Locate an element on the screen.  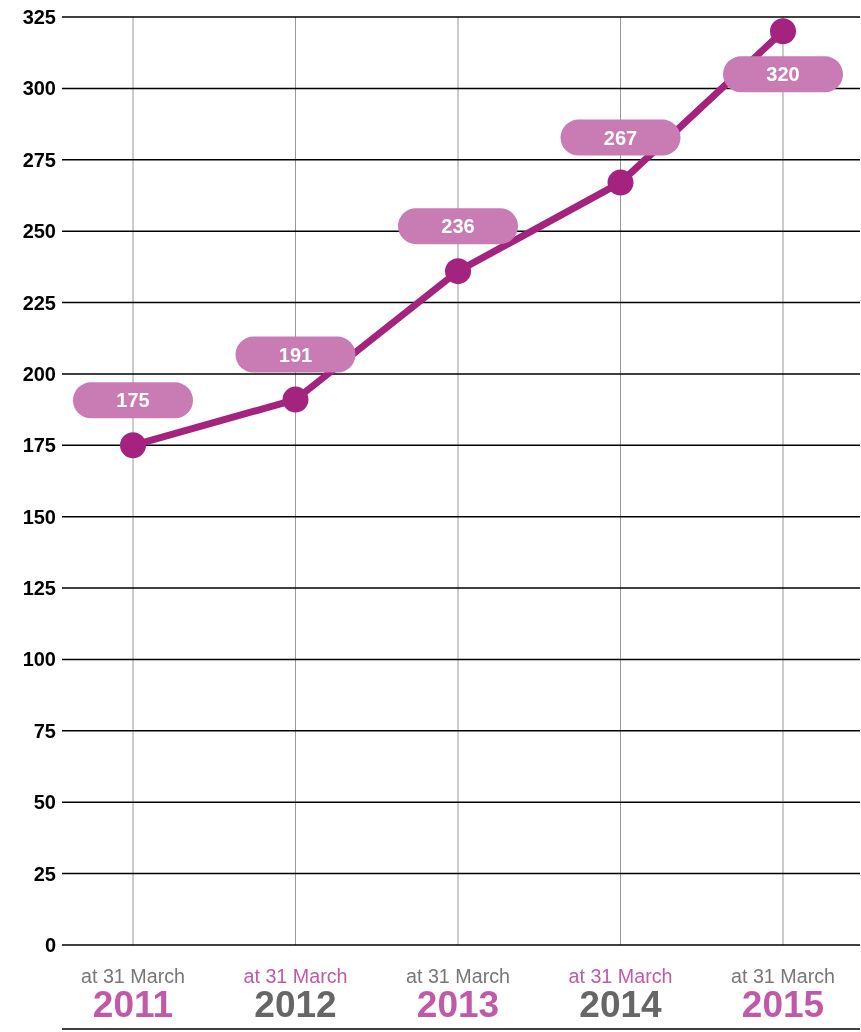
y-tick-label: 275 is located at coordinates (39, 159).